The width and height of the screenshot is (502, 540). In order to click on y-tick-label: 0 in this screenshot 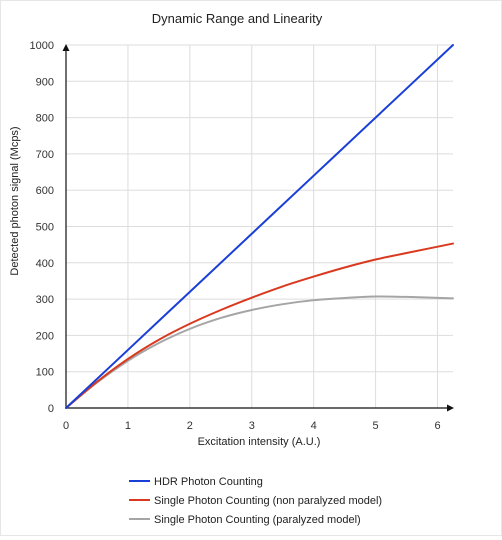, I will do `click(51, 409)`.